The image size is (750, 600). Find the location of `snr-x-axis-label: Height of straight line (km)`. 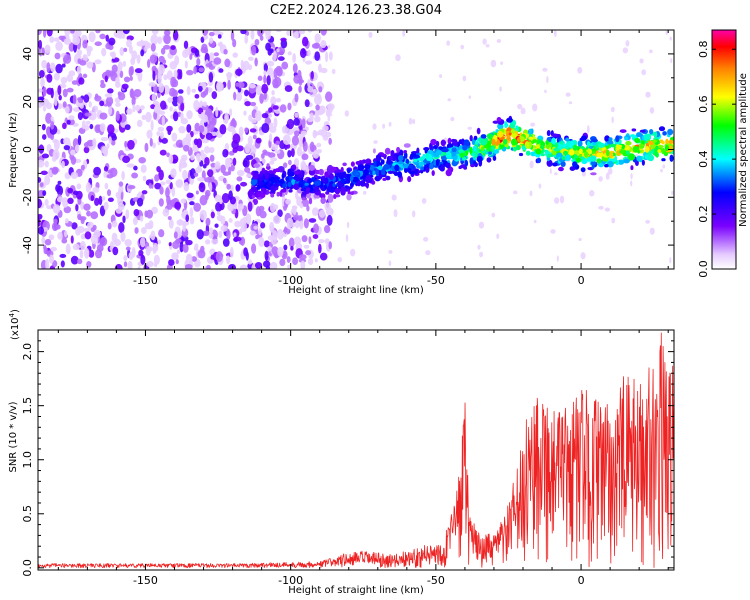

snr-x-axis-label: Height of straight line (km) is located at coordinates (356, 590).